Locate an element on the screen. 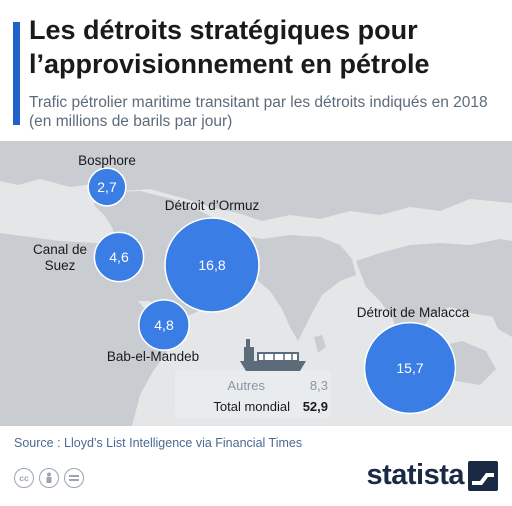 This screenshot has height=506, width=512. strait-label-d-troit-de-malacca: Détroit de Malacca is located at coordinates (413, 312).